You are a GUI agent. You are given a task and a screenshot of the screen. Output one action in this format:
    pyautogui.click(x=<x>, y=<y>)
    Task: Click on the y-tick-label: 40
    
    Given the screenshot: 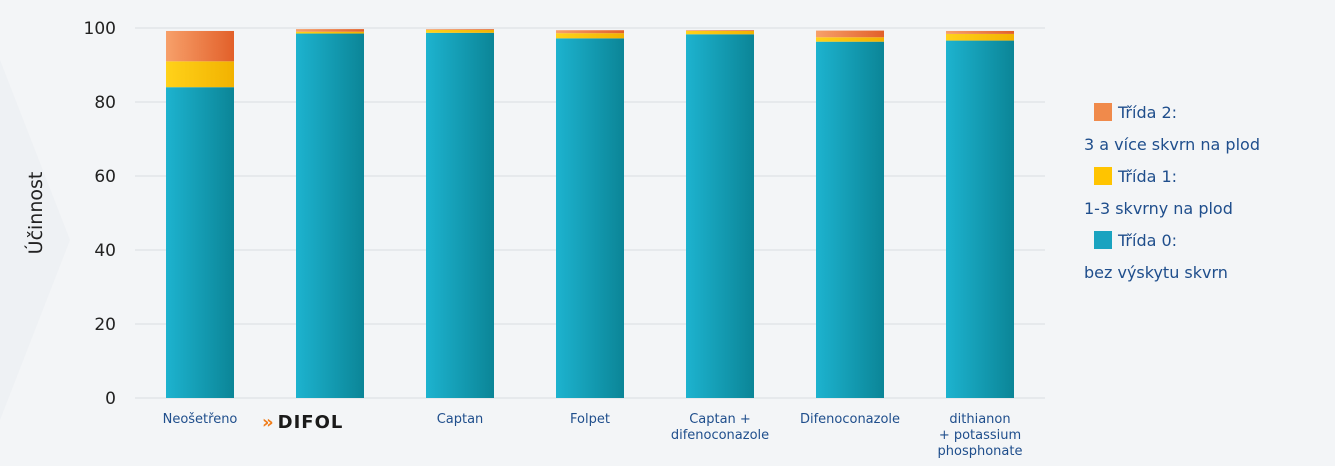 What is the action you would take?
    pyautogui.click(x=105, y=251)
    